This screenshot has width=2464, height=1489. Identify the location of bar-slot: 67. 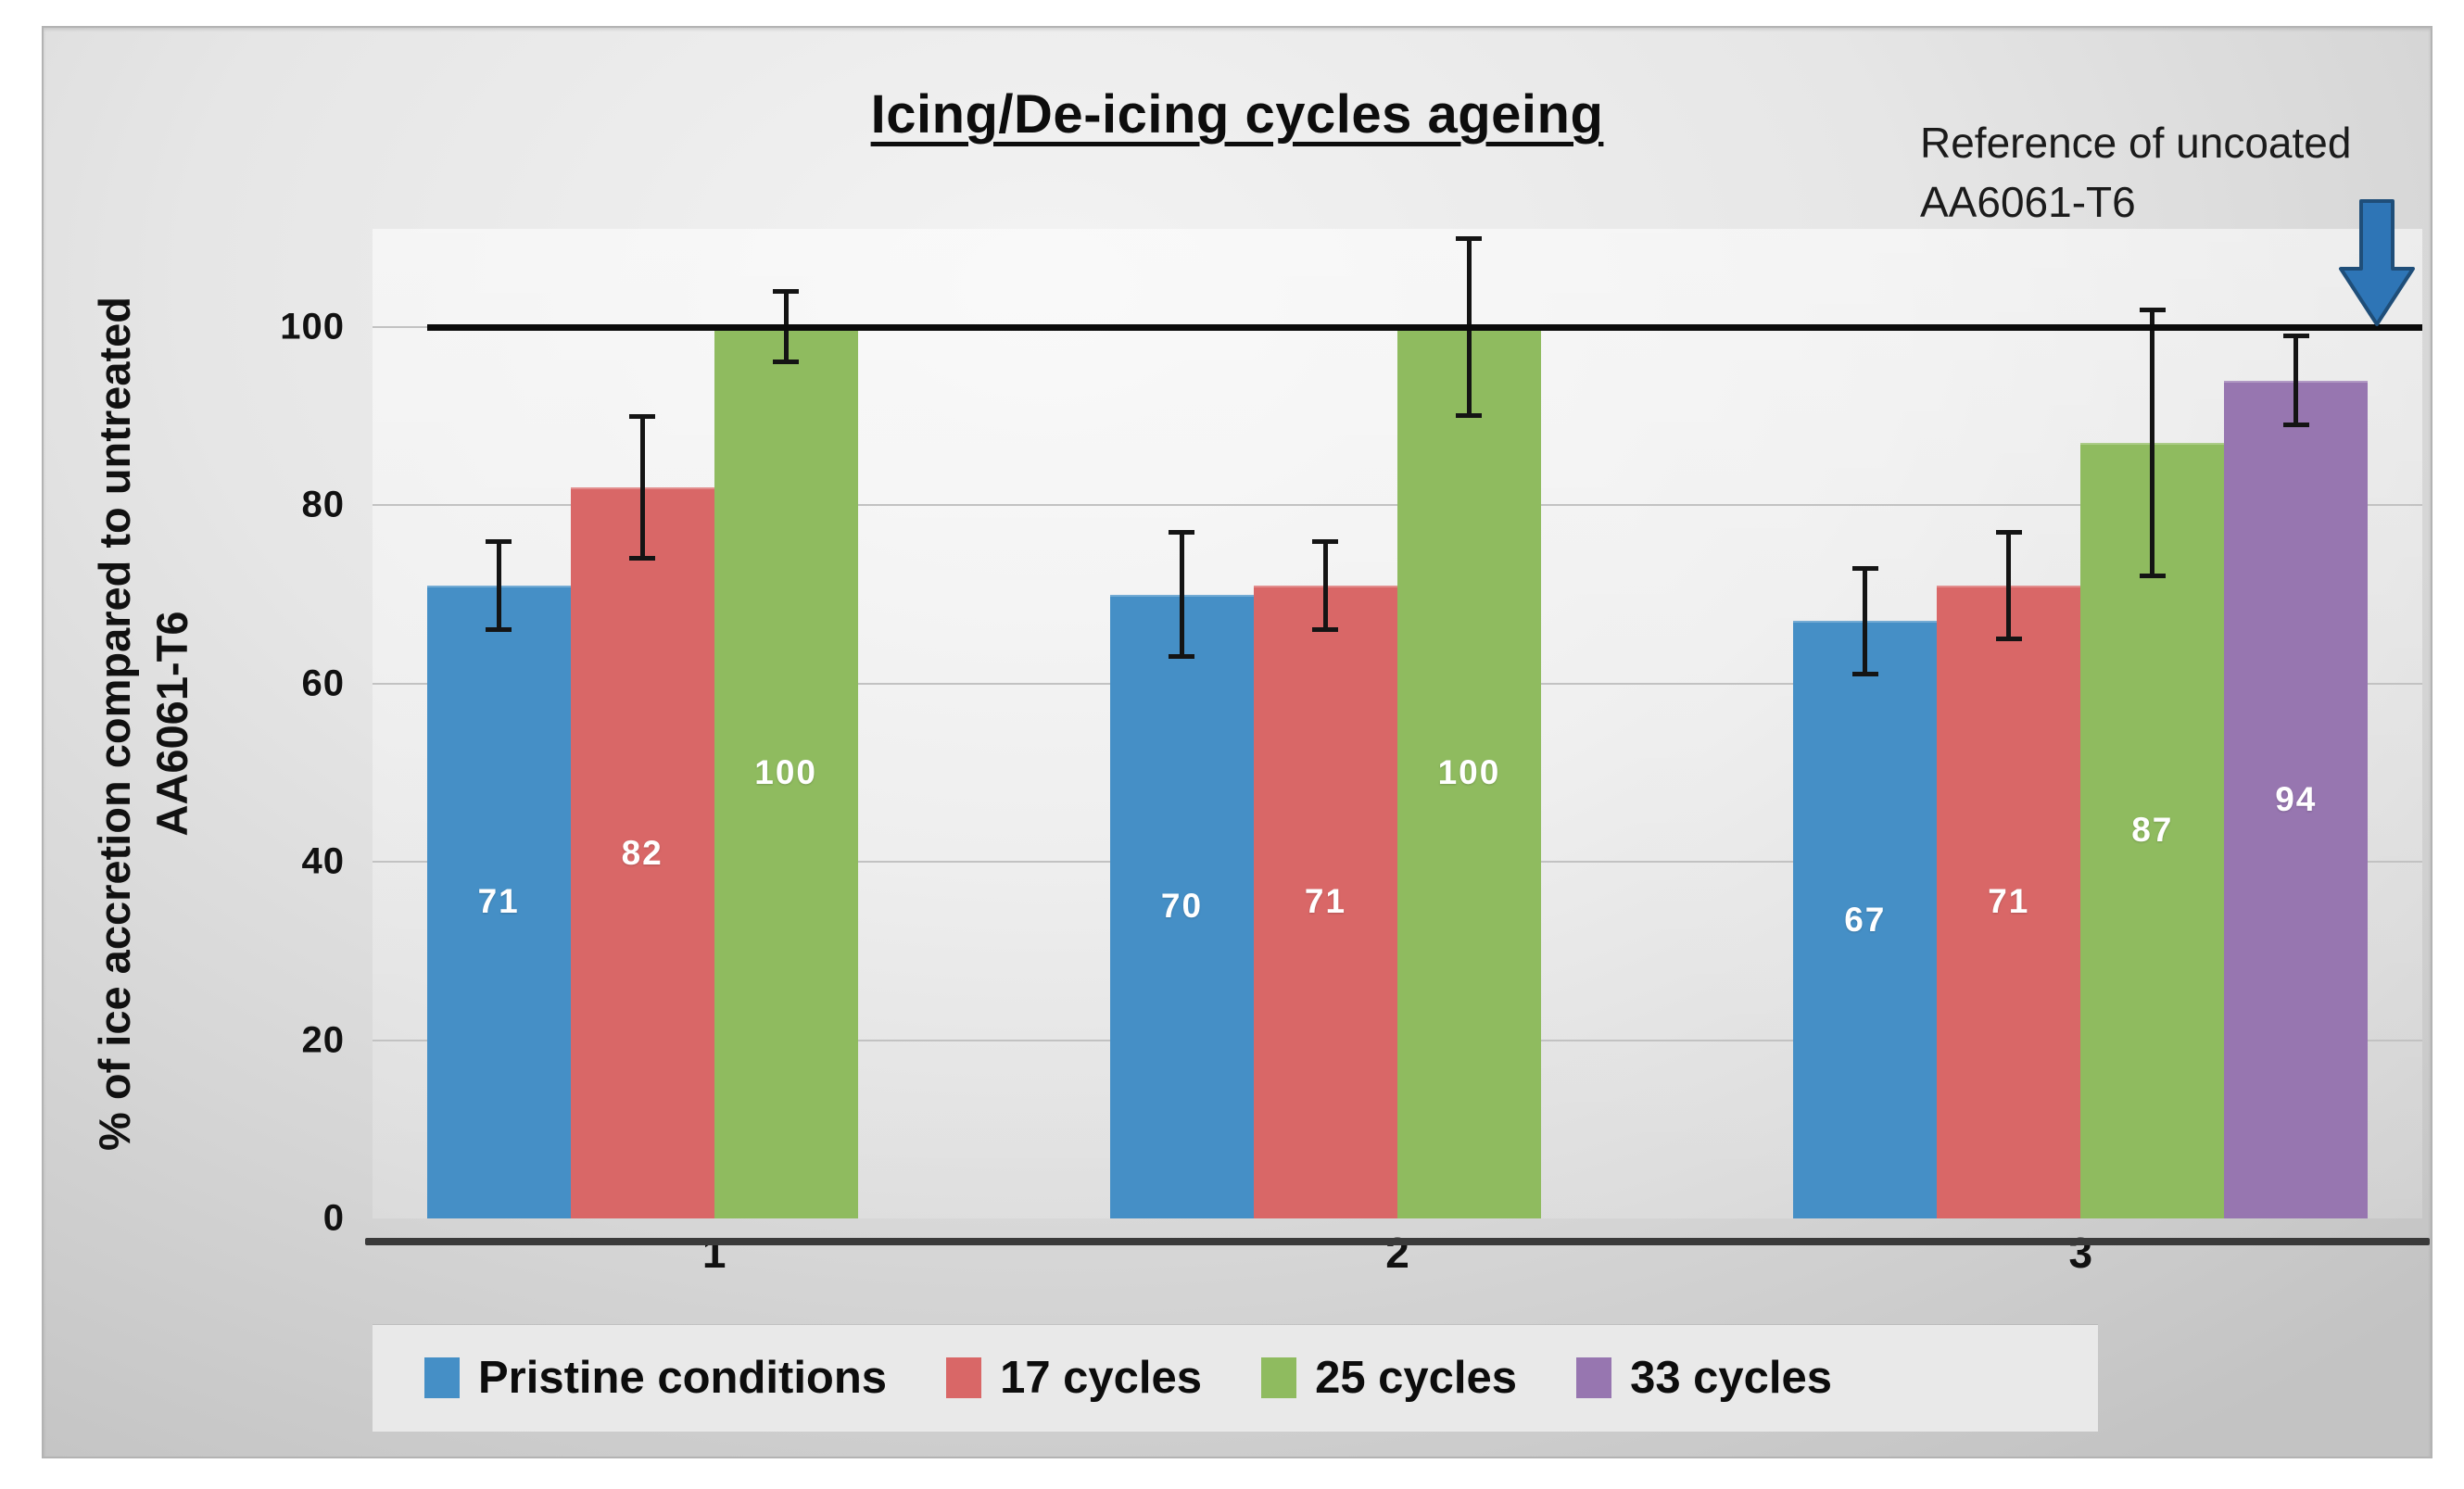
(1865, 723).